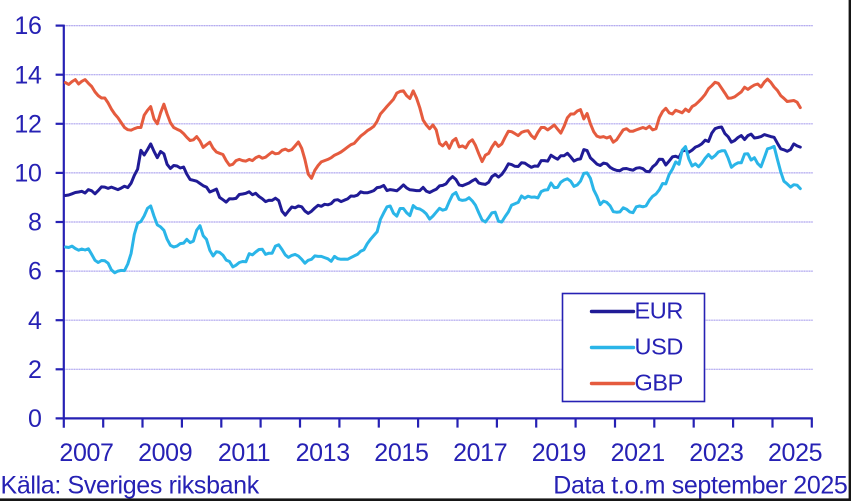 This screenshot has height=501, width=851. I want to click on svg-text: Källa: Sveriges riksbank, so click(130, 486).